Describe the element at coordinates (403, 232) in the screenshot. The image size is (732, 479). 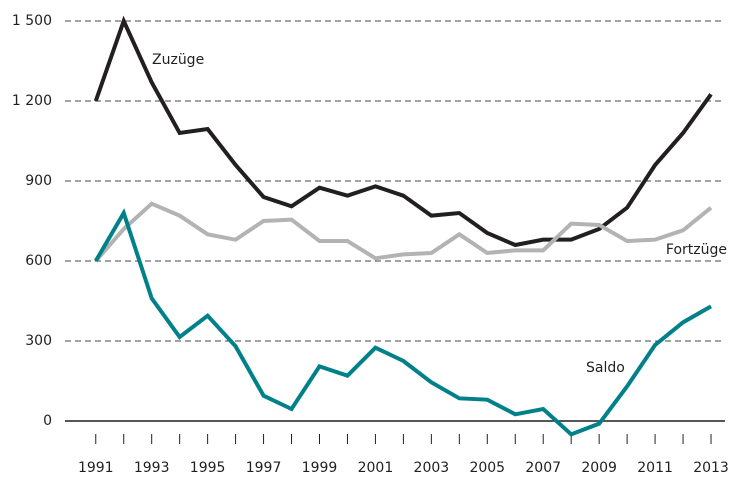
I see `series-line` at that location.